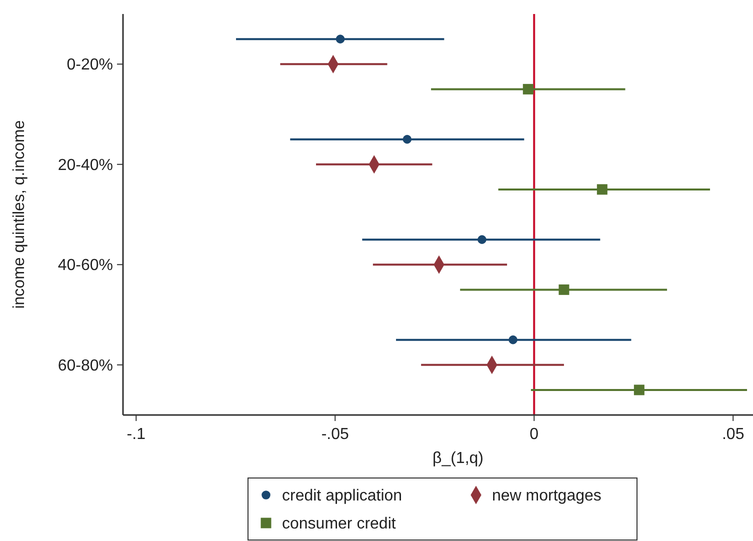 Image resolution: width=753 pixels, height=541 pixels. What do you see at coordinates (85, 265) in the screenshot?
I see `y-tick-label: 40-60%` at bounding box center [85, 265].